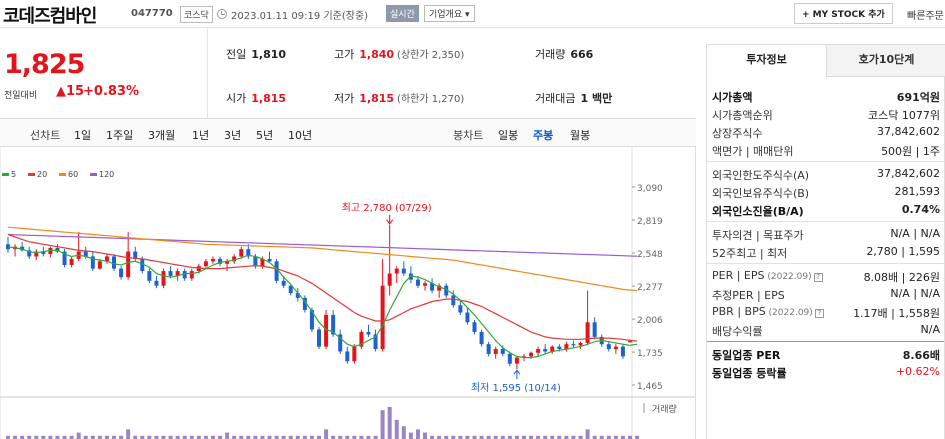  Describe the element at coordinates (767, 61) in the screenshot. I see `tab-investment-info: 투자정보` at that location.